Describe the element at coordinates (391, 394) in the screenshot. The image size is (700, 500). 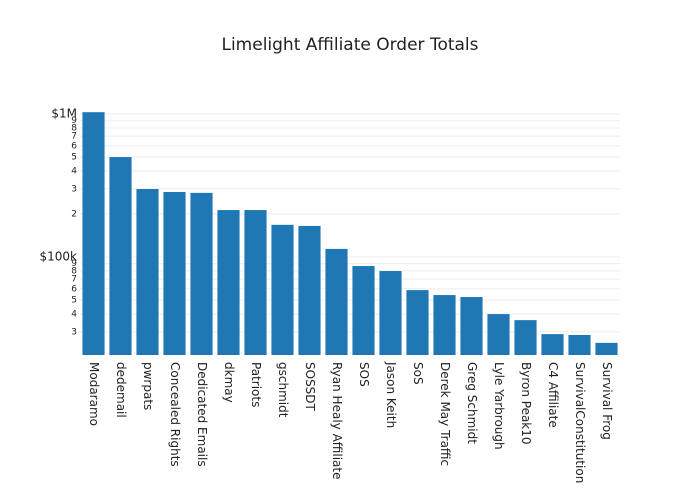
I see `x-tick-label: Jason Keith` at that location.